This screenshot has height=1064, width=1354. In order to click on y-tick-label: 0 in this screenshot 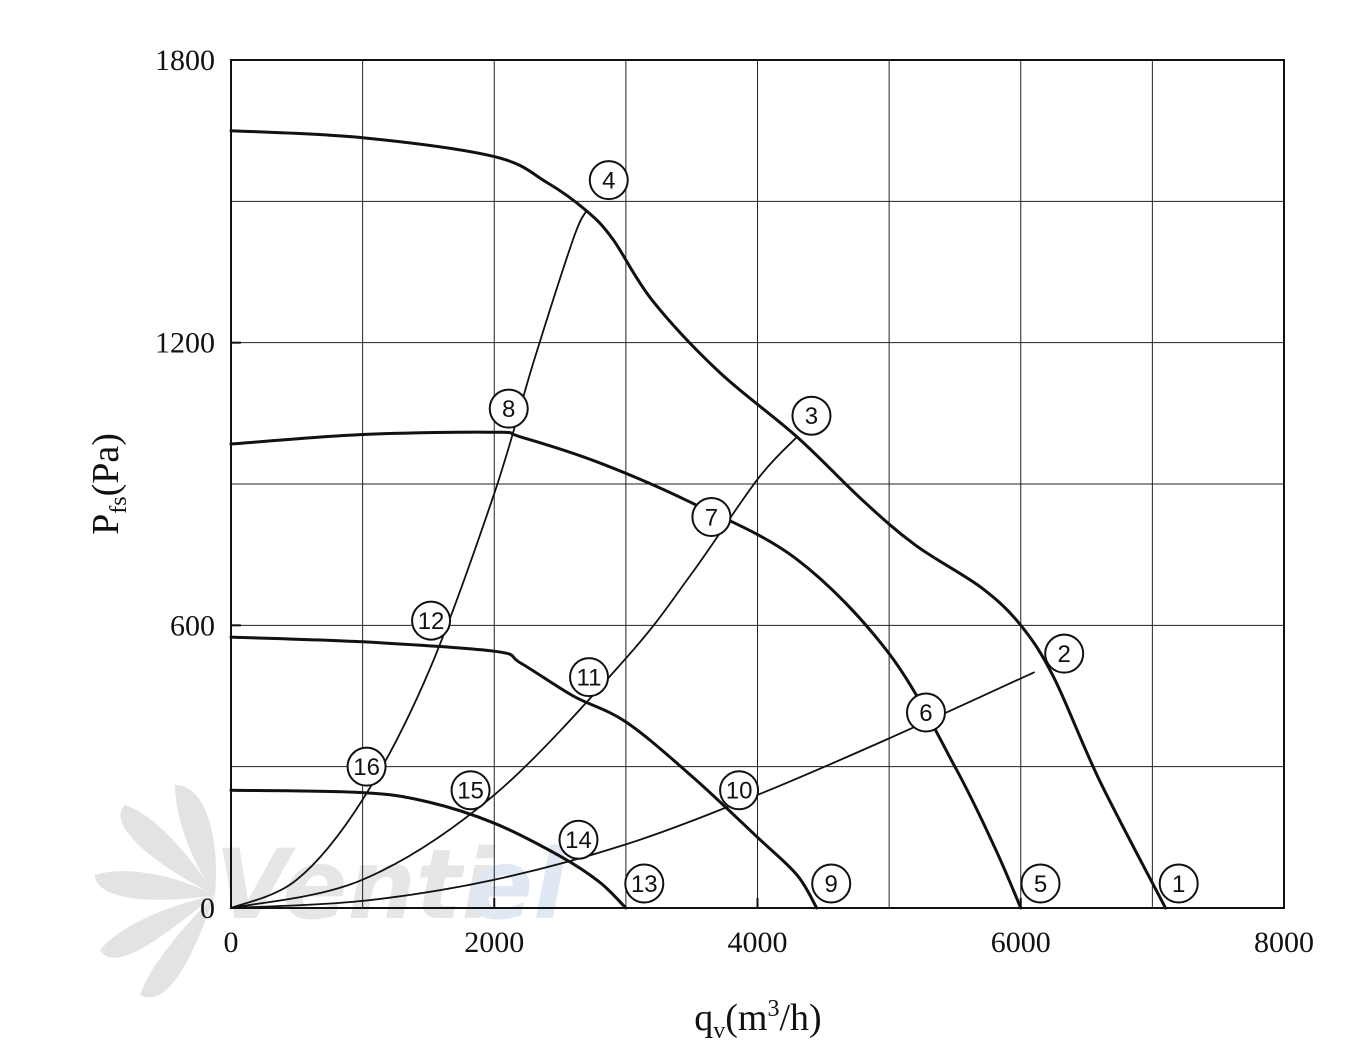, I will do `click(207, 908)`.